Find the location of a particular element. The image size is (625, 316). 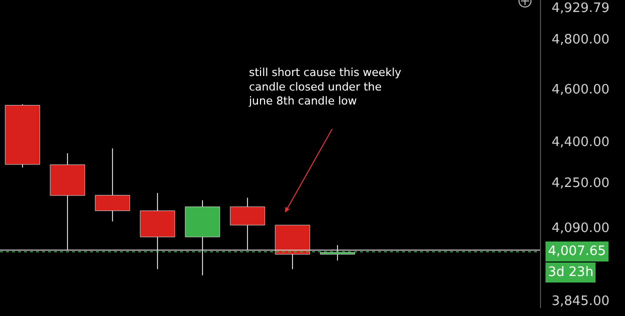

y-tick-label: 3,845.00 is located at coordinates (581, 302).